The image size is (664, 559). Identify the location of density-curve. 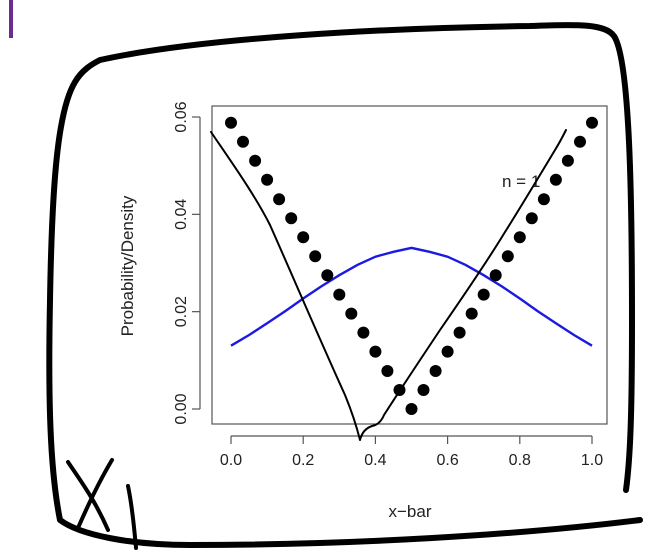
(411, 296).